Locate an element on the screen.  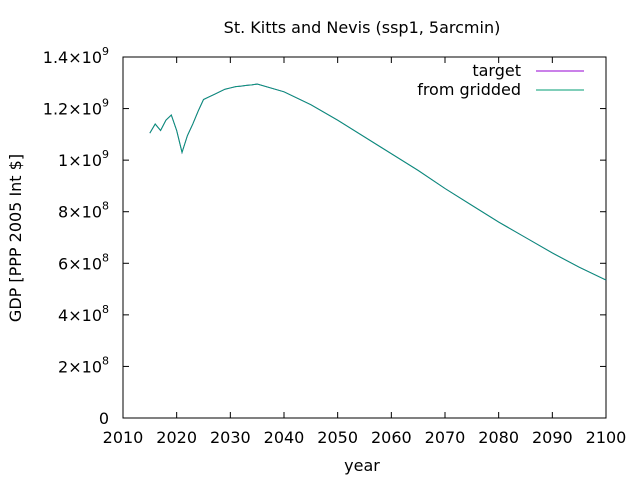
y-tick-label: 1.4×10⁹ is located at coordinates (76, 56).